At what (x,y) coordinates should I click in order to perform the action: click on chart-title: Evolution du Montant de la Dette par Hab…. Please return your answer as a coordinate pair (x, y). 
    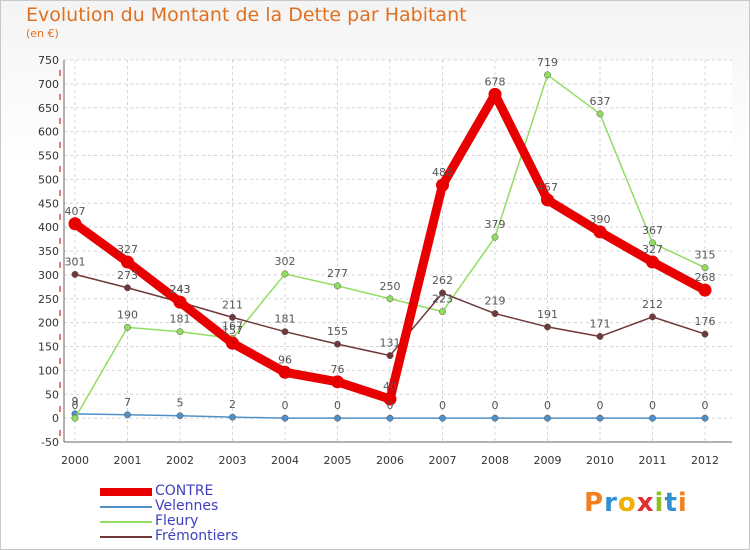
    Looking at the image, I should click on (246, 15).